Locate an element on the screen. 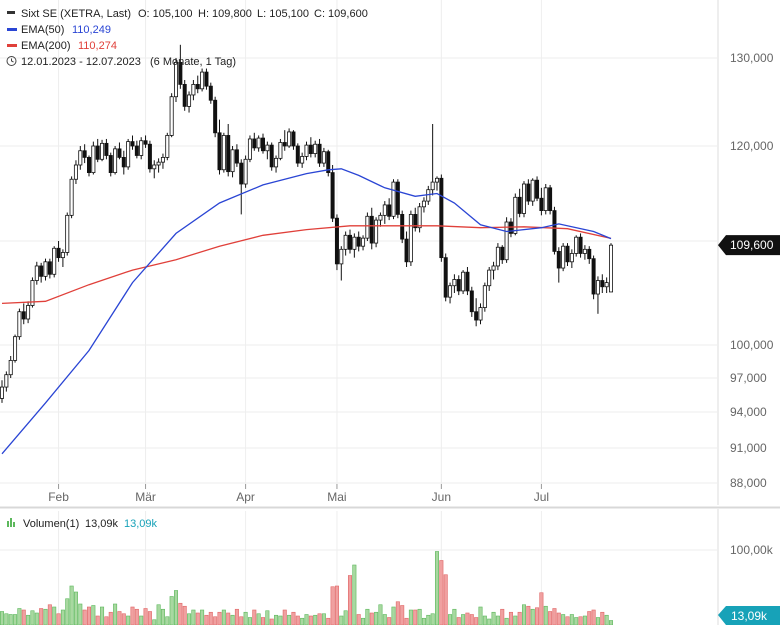  clock-icon is located at coordinates (11, 61).